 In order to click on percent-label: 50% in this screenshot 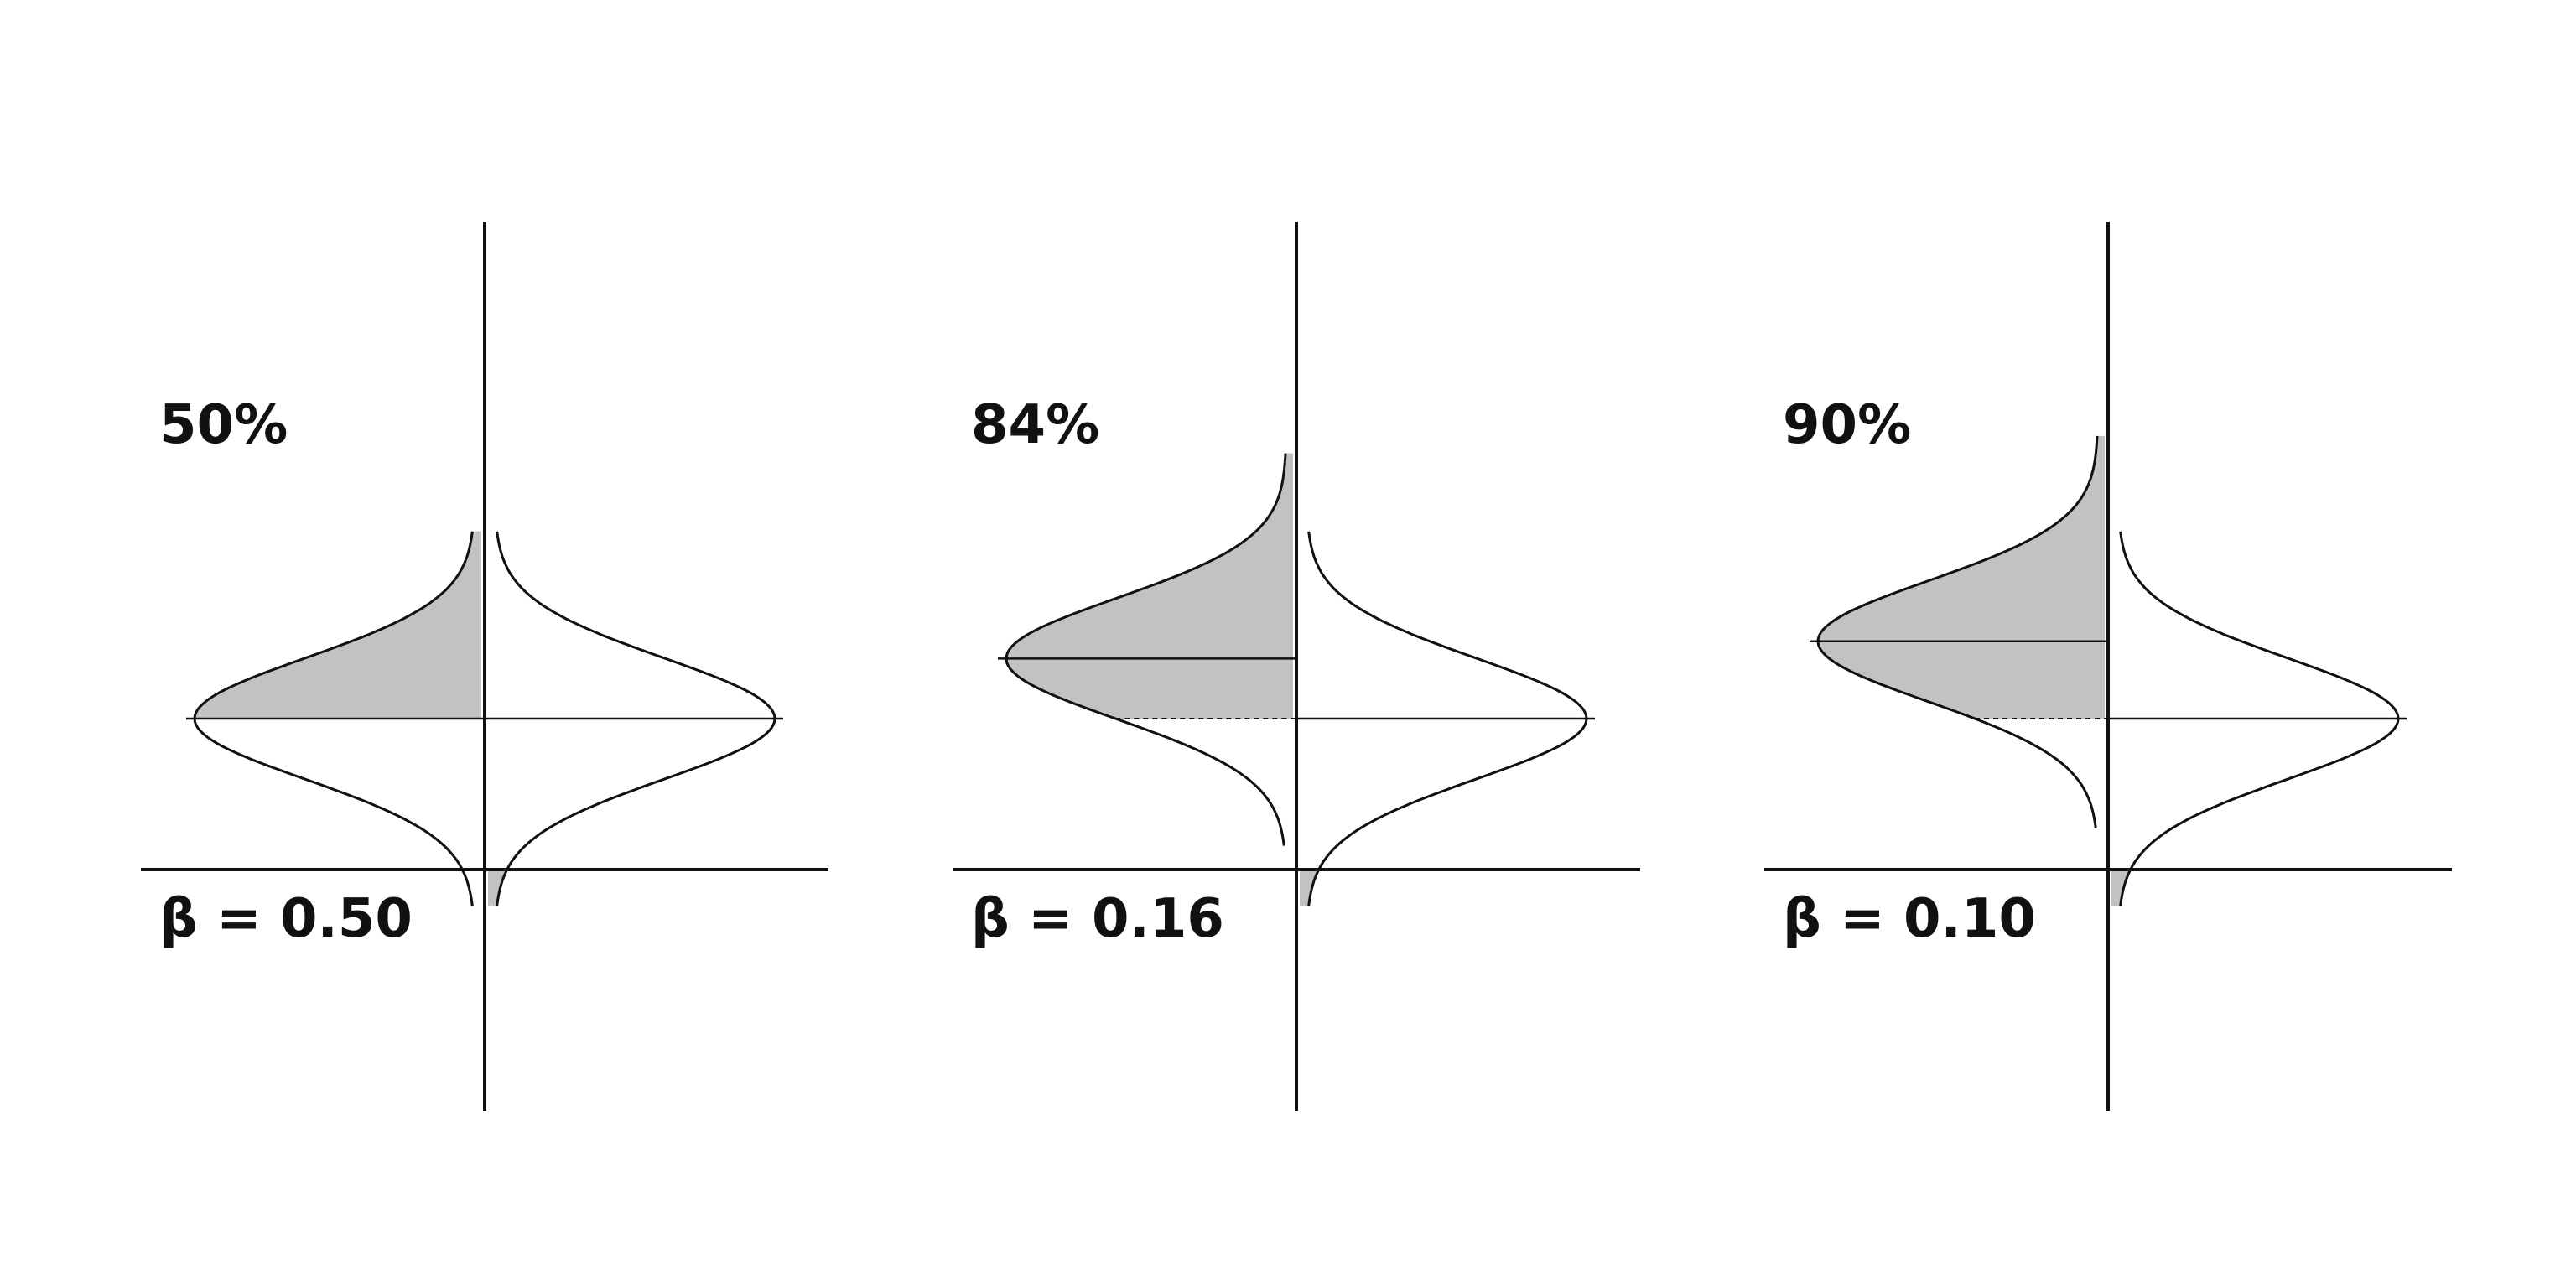, I will do `click(223, 425)`.